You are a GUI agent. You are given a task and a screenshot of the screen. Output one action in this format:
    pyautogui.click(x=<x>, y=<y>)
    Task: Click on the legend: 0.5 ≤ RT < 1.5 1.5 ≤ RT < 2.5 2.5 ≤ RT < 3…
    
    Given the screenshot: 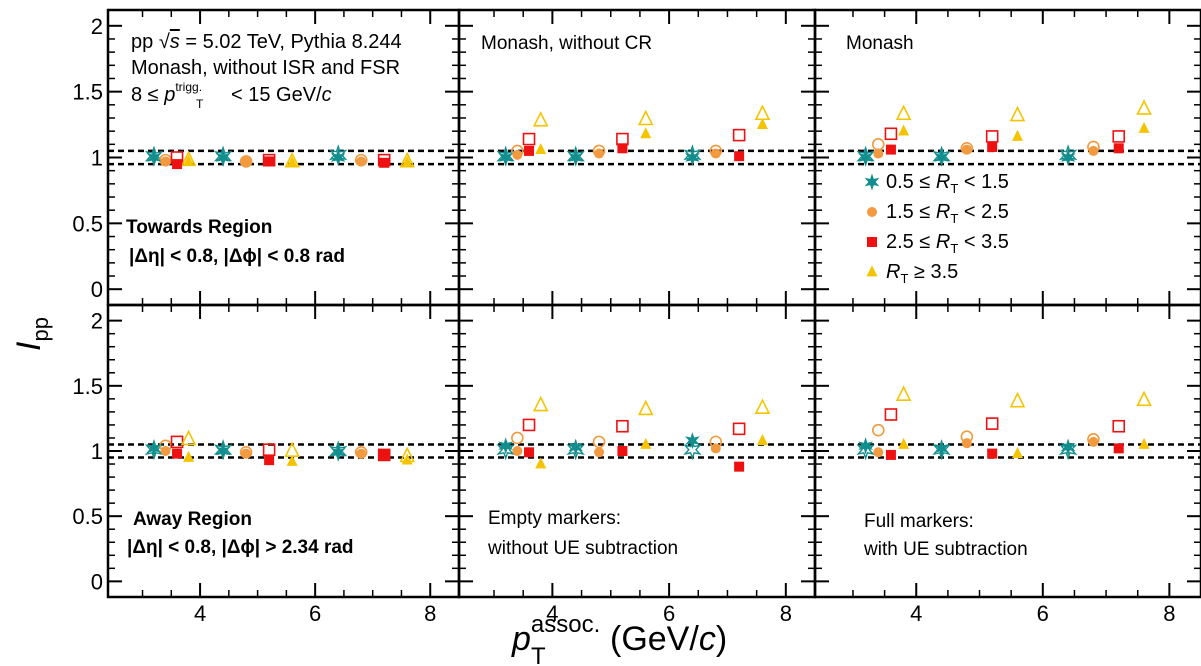 What is the action you would take?
    pyautogui.click(x=936, y=228)
    